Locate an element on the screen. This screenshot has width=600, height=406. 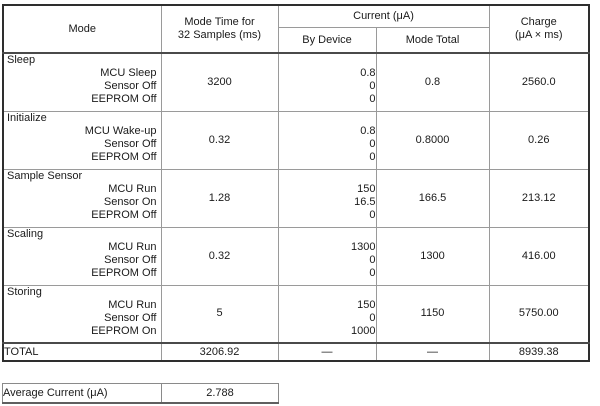
average-current-value: 2.788 is located at coordinates (220, 393).